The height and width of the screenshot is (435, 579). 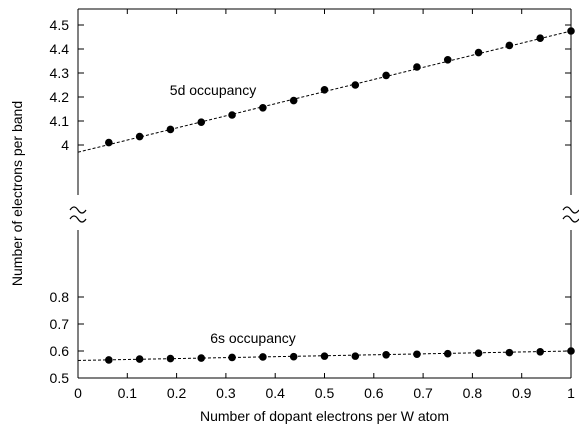 What do you see at coordinates (65, 145) in the screenshot?
I see `y-tick-label: 4` at bounding box center [65, 145].